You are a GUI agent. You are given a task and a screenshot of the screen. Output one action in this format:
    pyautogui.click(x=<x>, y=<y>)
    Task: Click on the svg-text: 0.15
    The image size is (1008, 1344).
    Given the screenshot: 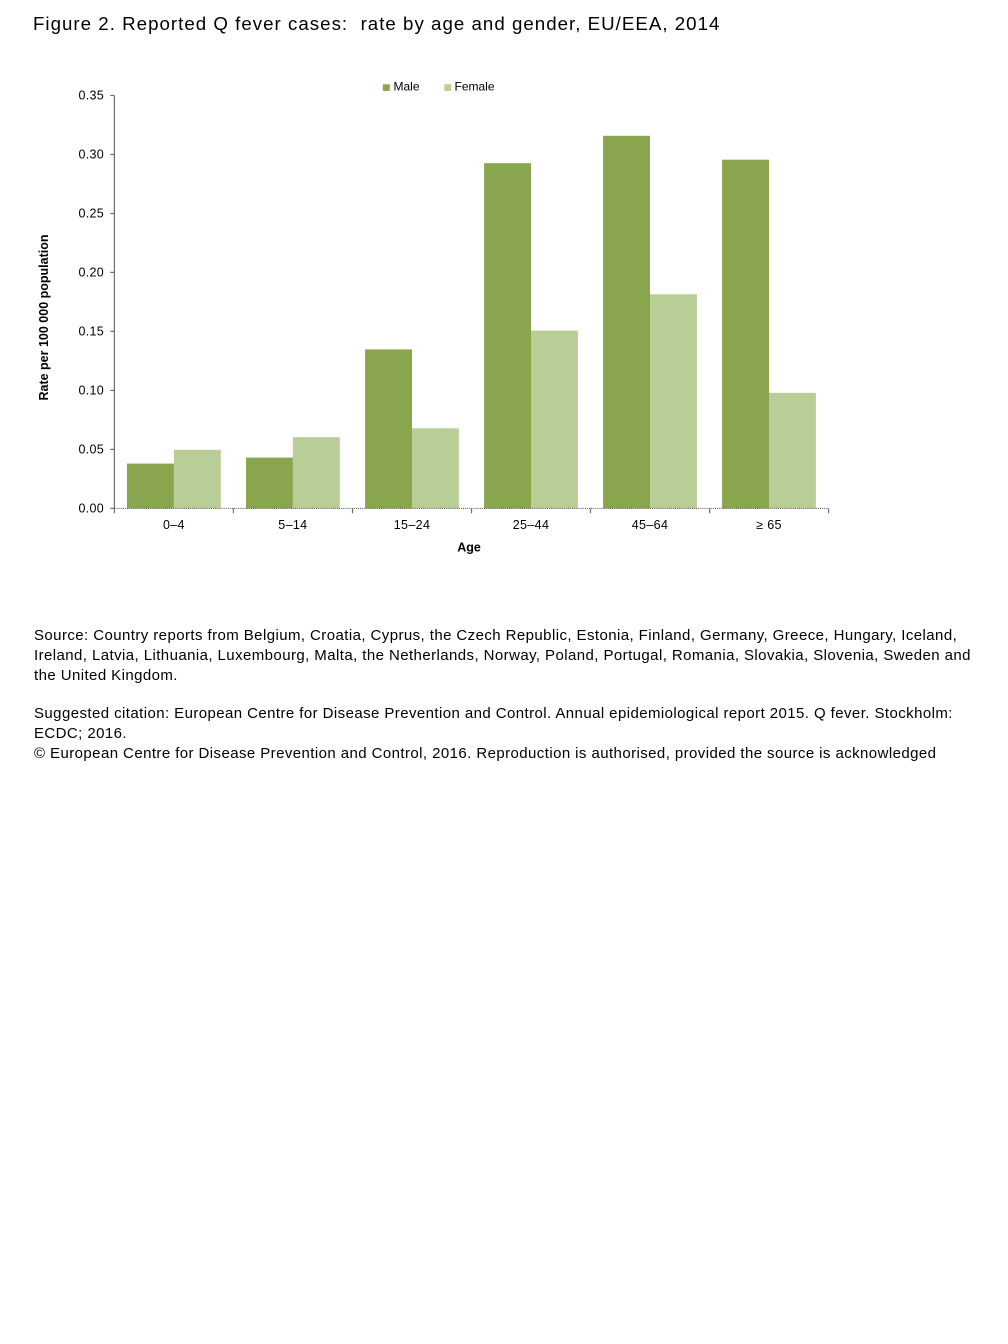 What is the action you would take?
    pyautogui.click(x=91, y=332)
    